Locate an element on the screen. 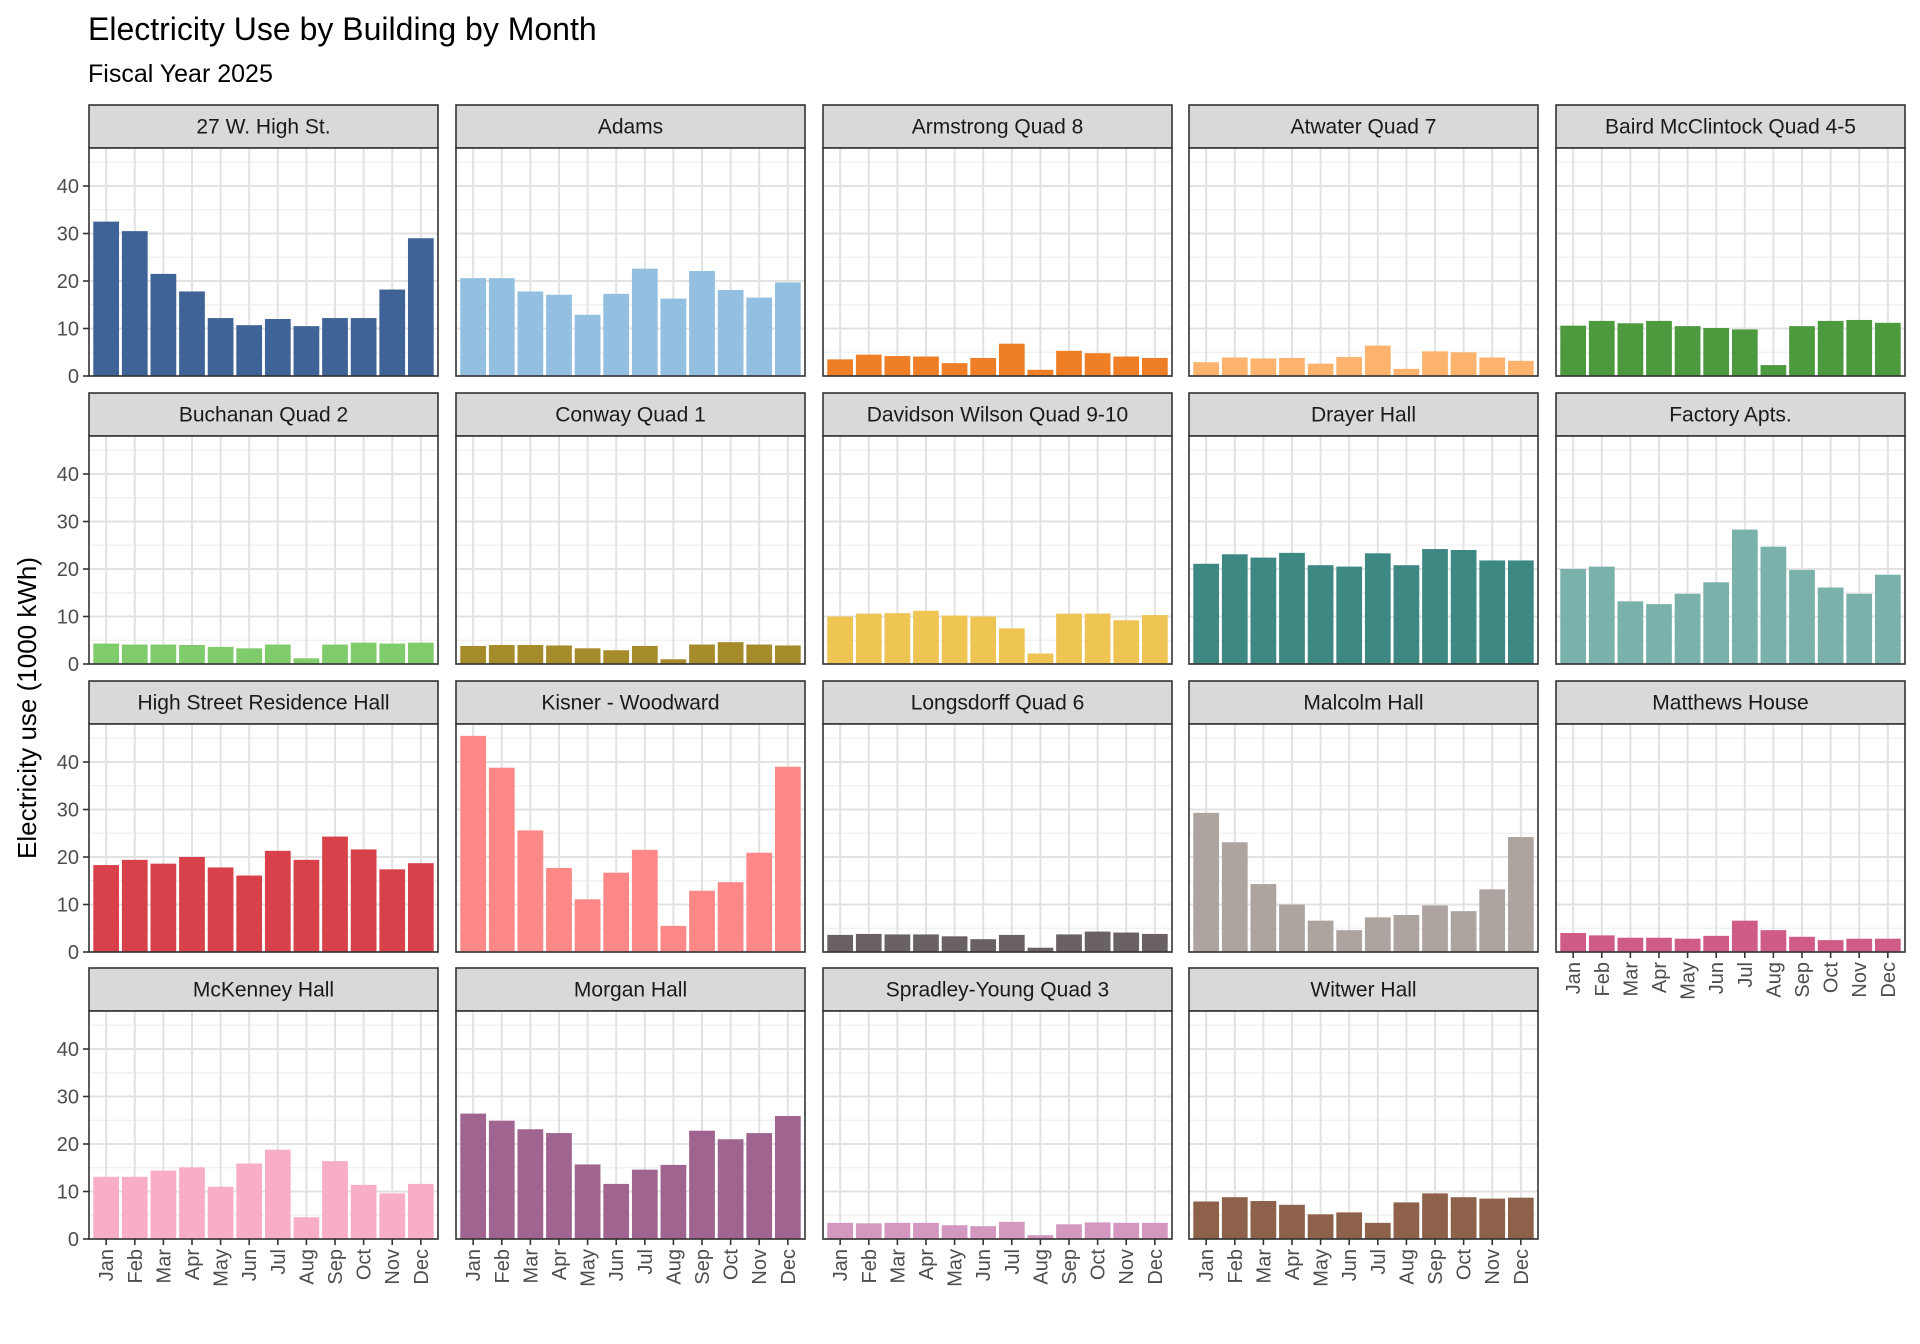 This screenshot has width=1920, height=1344. bar-kisner-woodward-jan is located at coordinates (473, 843).